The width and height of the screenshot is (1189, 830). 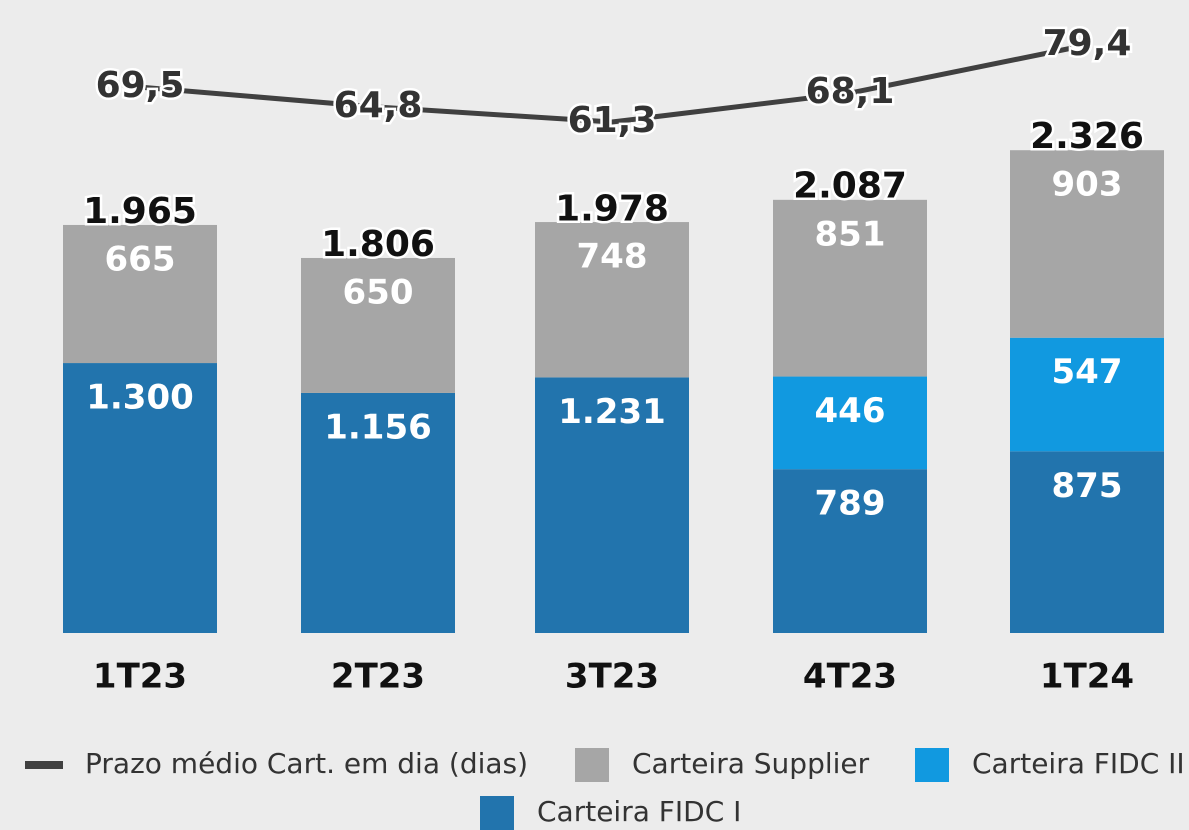 What do you see at coordinates (140, 211) in the screenshot?
I see `total-label: 1.965` at bounding box center [140, 211].